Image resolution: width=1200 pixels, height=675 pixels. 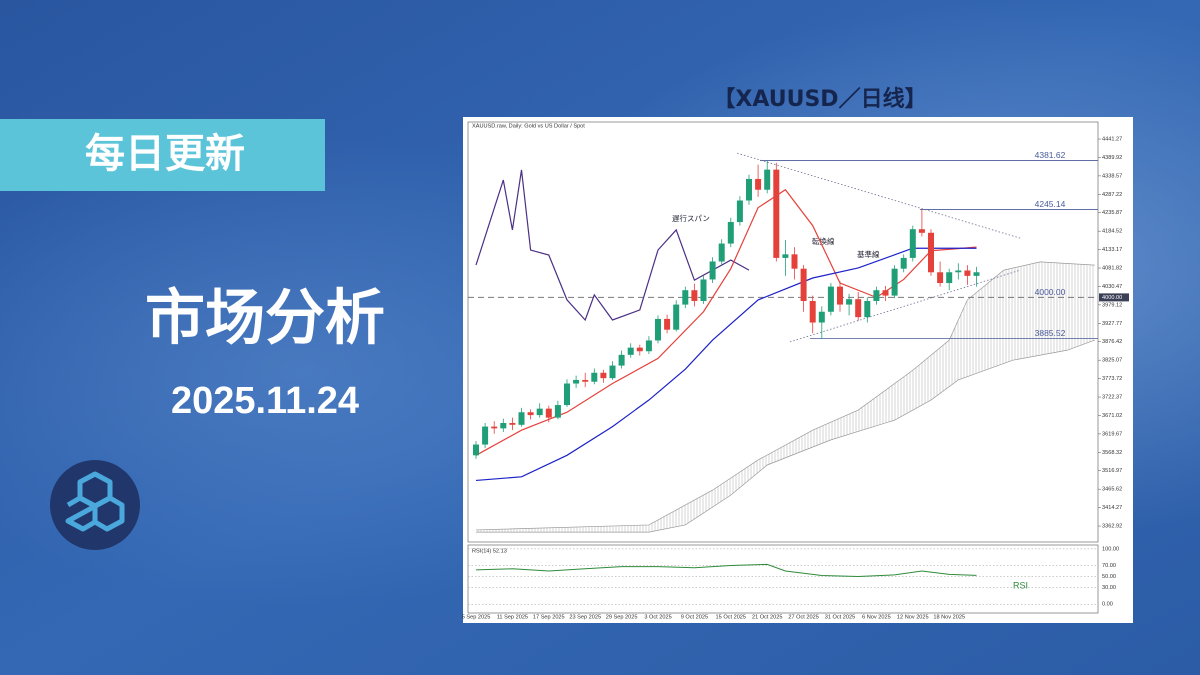 I want to click on y-tick-label: 3722.37, so click(x=1112, y=398).